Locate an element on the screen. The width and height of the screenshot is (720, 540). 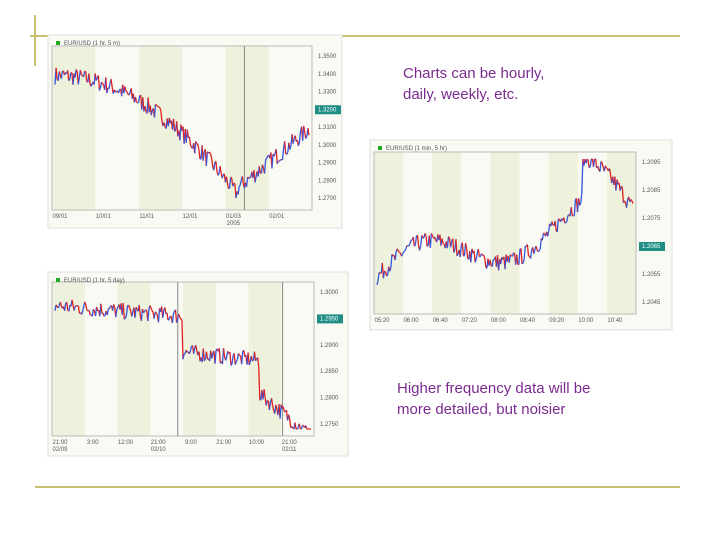
x-label: 10:40 is located at coordinates (615, 321).